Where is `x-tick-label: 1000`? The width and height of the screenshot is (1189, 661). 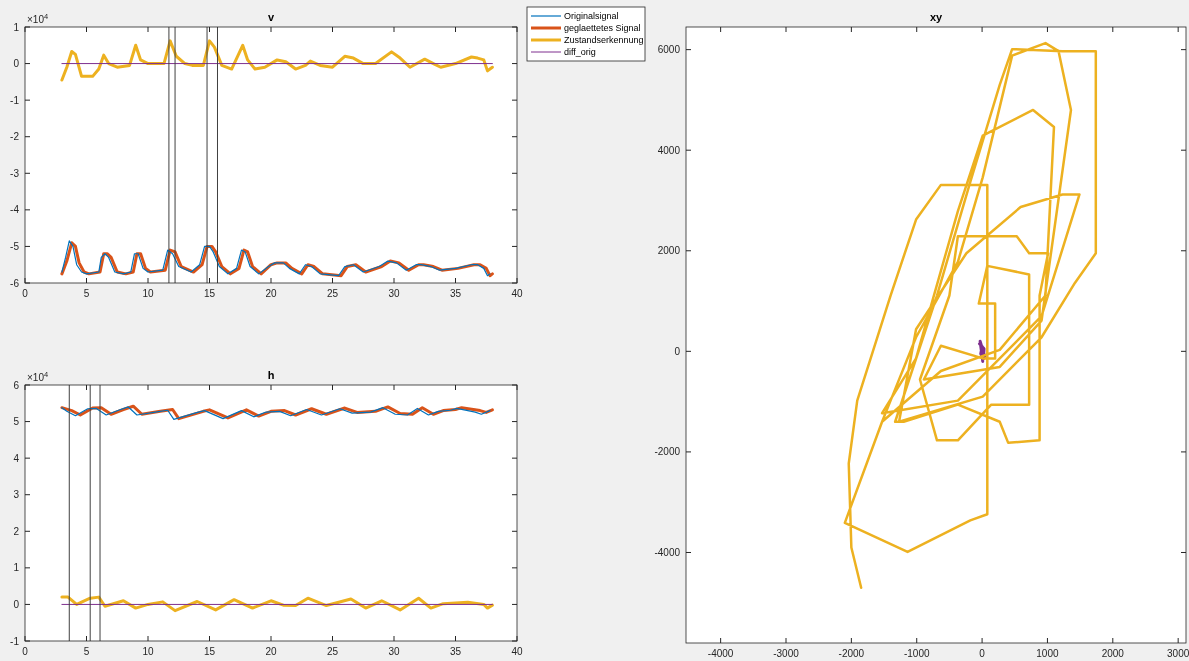 x-tick-label: 1000 is located at coordinates (1047, 653).